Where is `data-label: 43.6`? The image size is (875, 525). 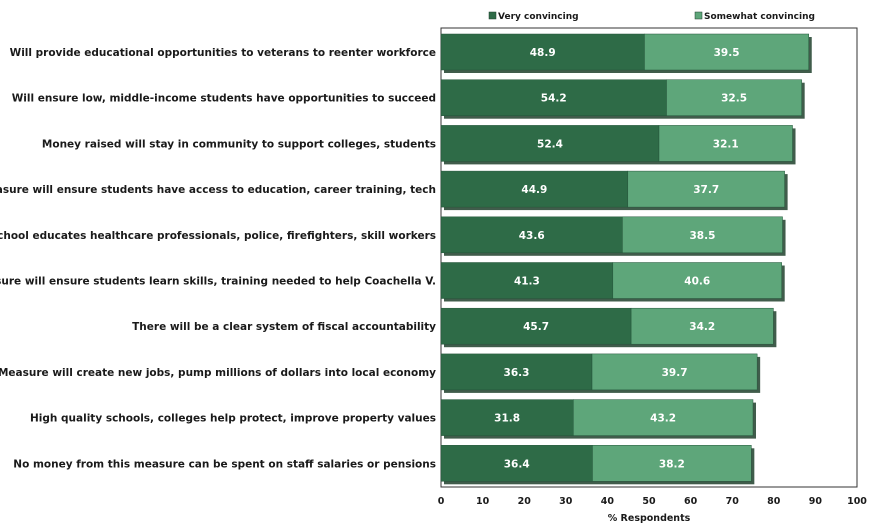
data-label: 43.6 is located at coordinates (532, 236).